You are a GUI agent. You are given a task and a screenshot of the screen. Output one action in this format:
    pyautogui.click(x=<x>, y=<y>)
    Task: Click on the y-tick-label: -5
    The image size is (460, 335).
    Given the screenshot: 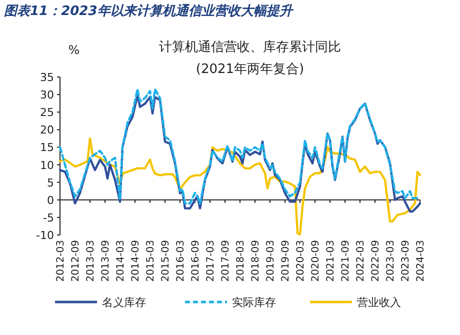 What is the action you would take?
    pyautogui.click(x=48, y=217)
    